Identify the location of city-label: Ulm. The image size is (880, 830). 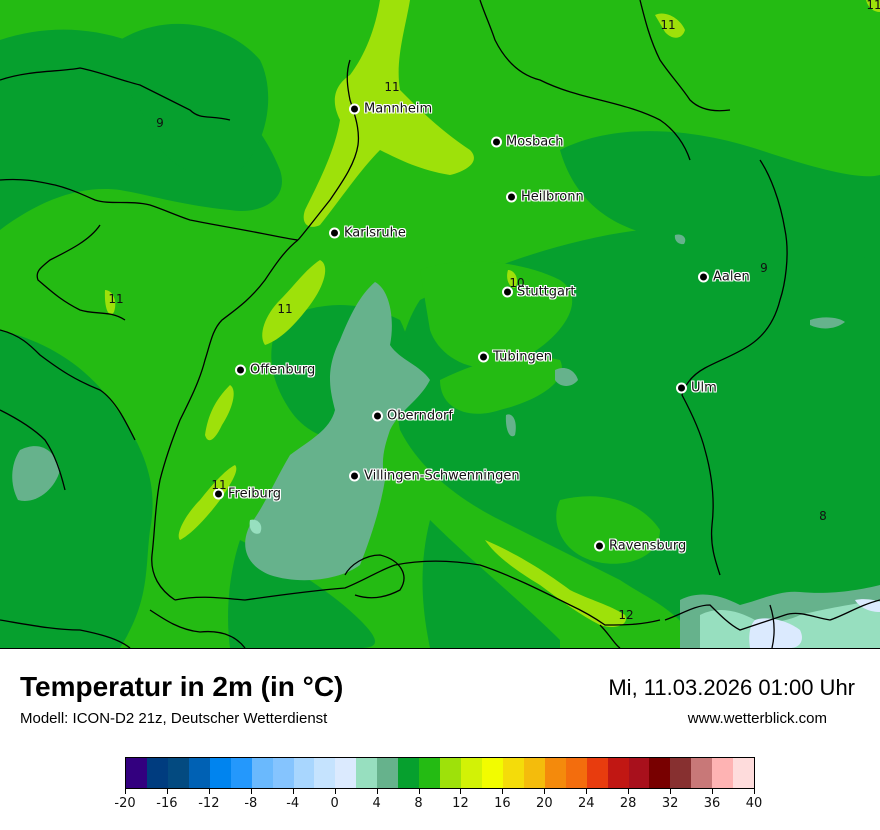
(704, 388).